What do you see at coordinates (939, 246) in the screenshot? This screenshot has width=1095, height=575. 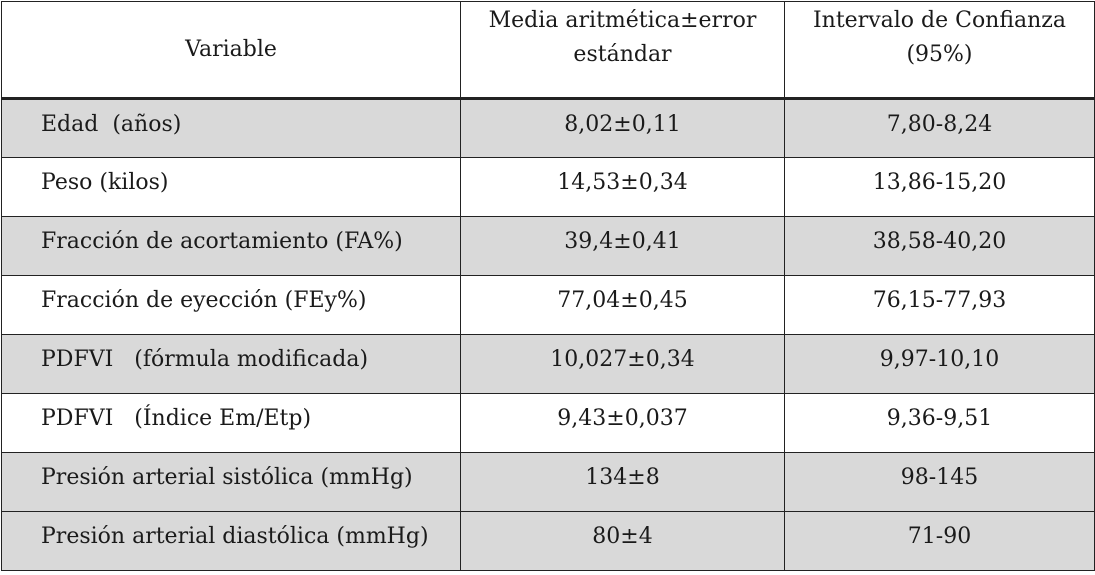 I see `row-ci: 38,58-40,20` at bounding box center [939, 246].